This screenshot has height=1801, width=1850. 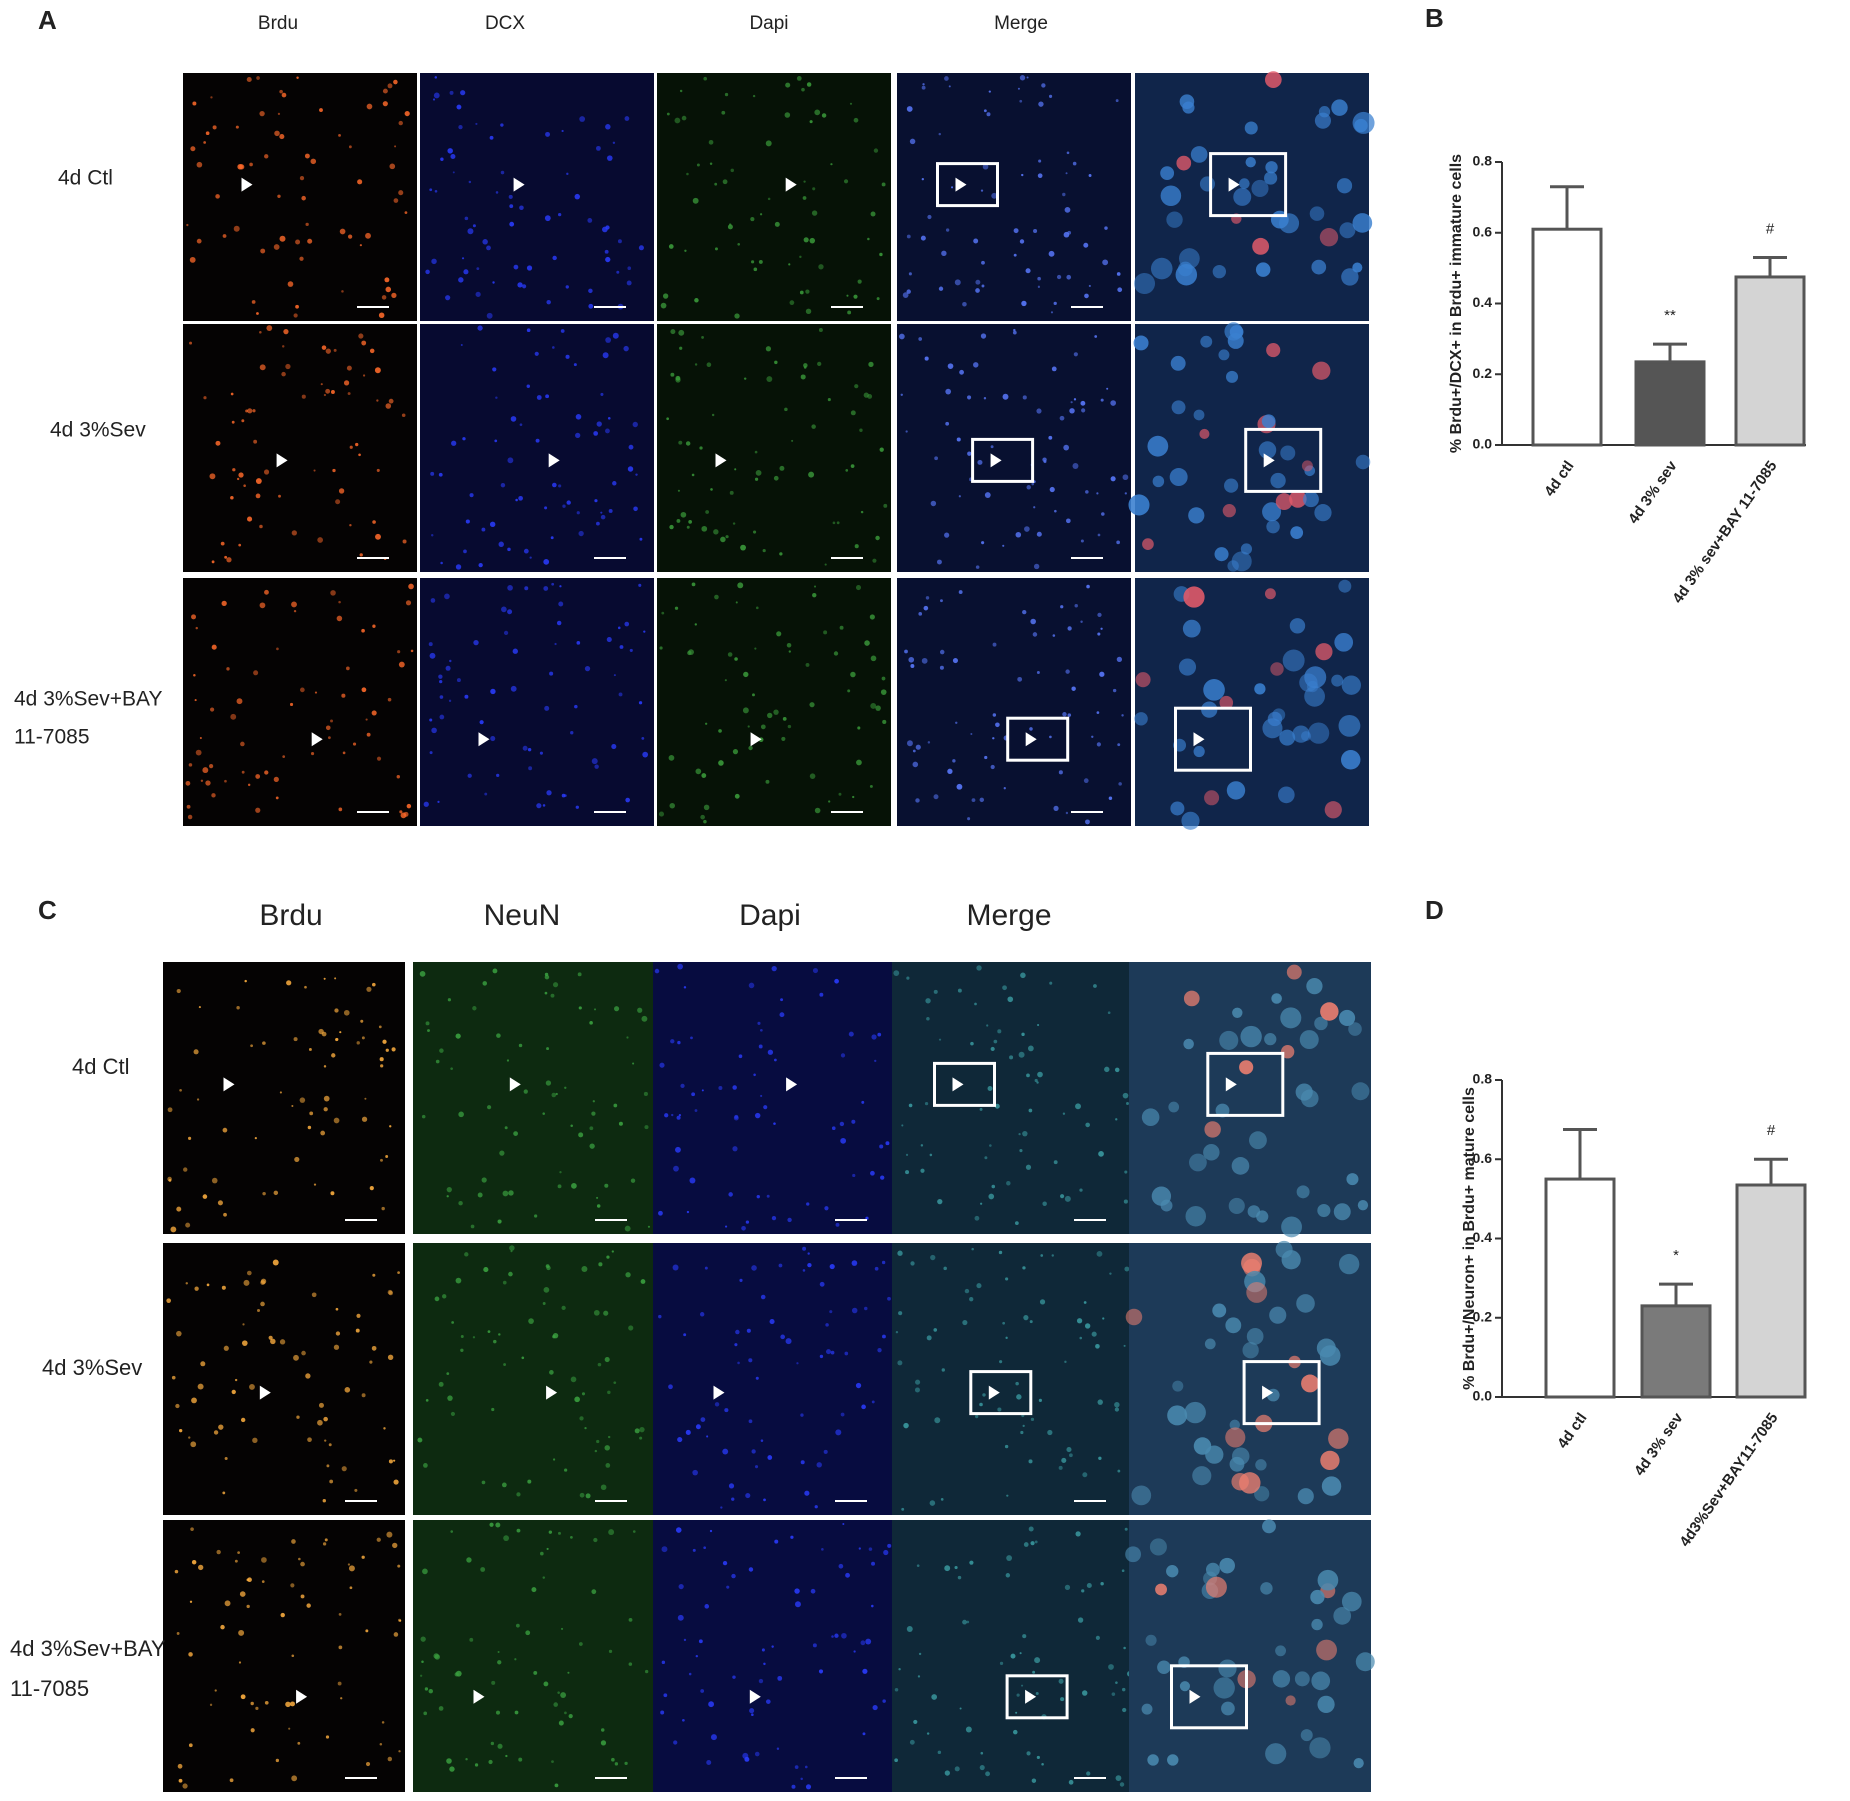 What do you see at coordinates (961, 184) in the screenshot?
I see `arrowhead` at bounding box center [961, 184].